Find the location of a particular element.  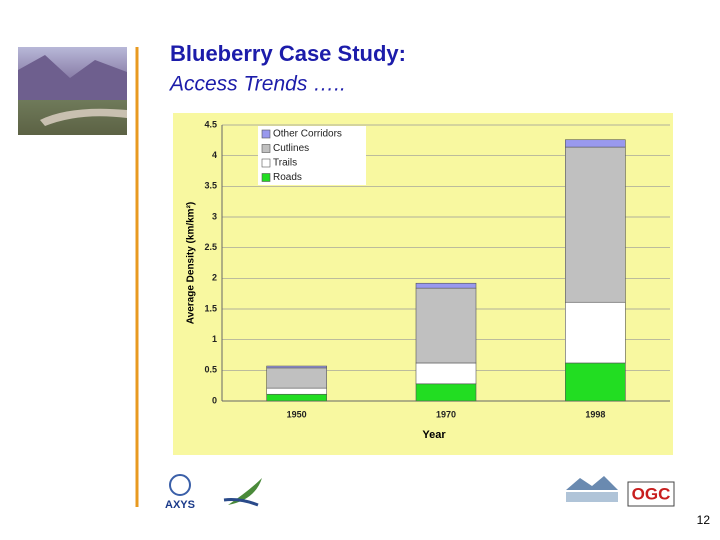

y-tick-label: 1 is located at coordinates (214, 339).